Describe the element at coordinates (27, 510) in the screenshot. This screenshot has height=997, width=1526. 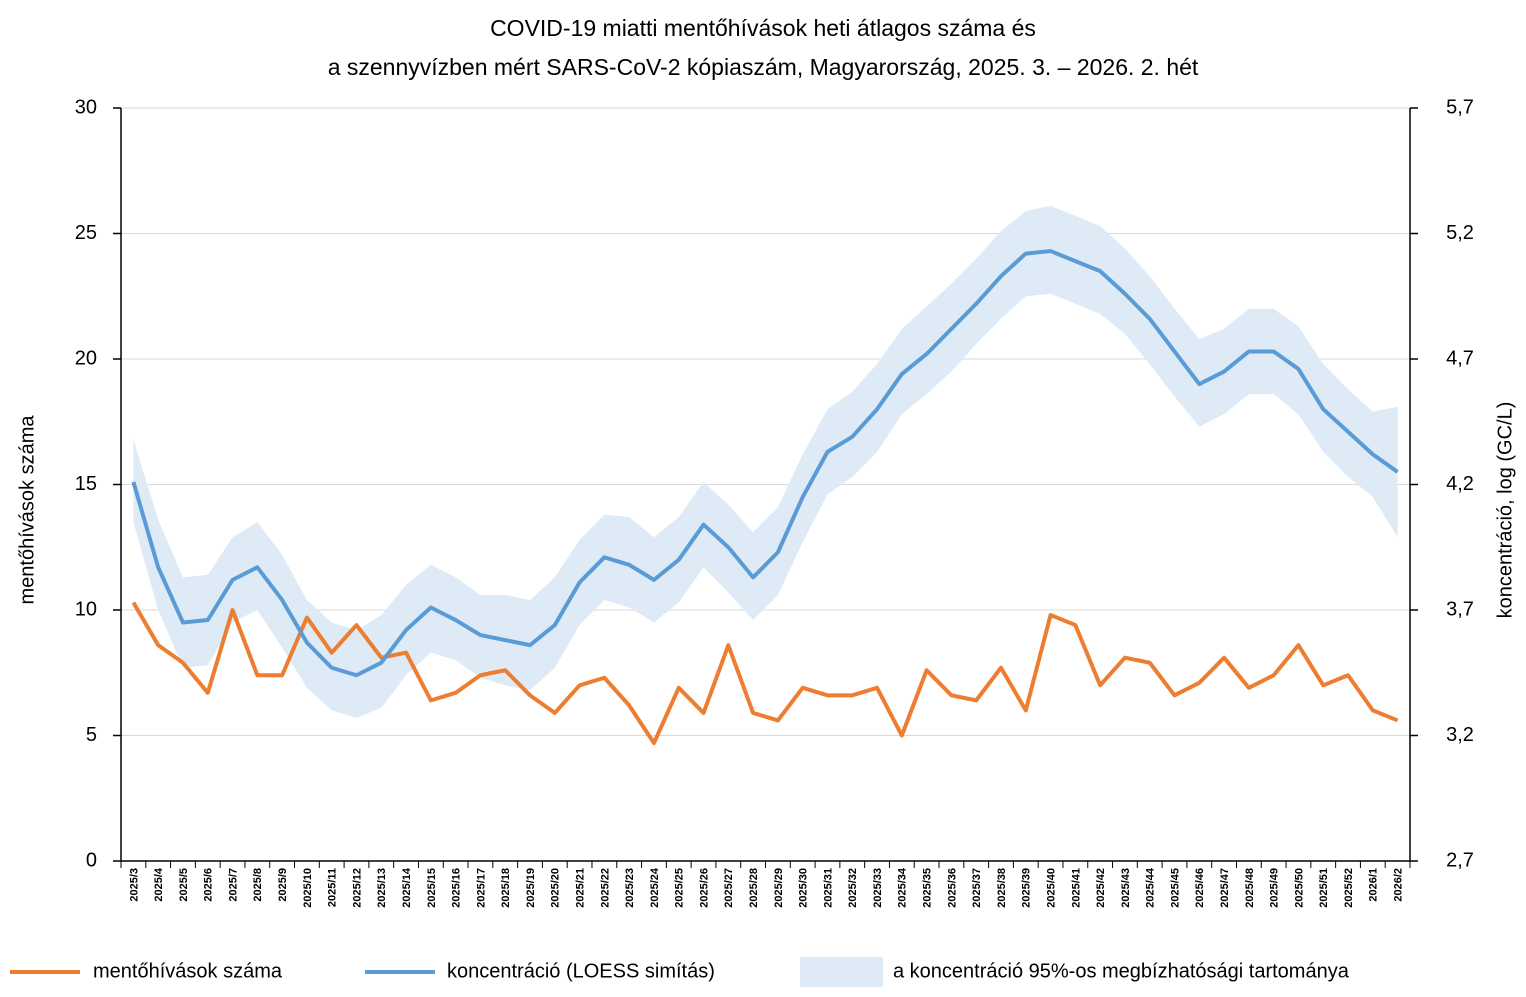
I see `y-axis-label: mentőhívások száma` at that location.